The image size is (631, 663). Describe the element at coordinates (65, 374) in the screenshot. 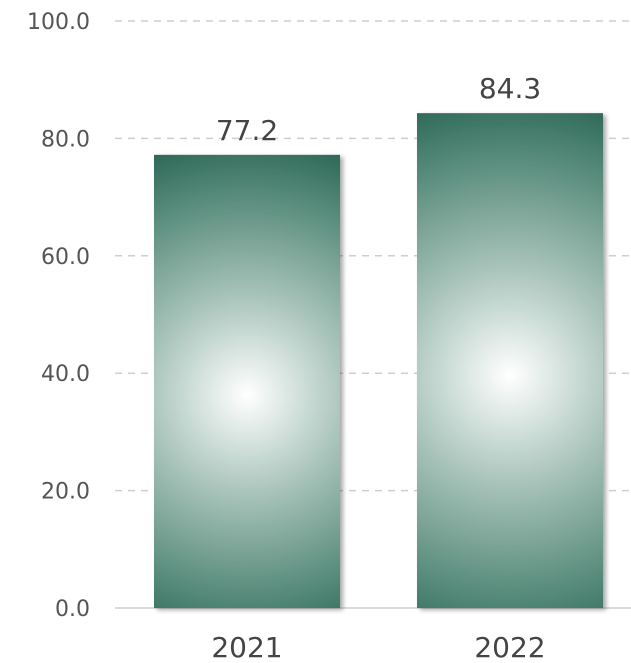

I see `y-tick-label: 40.0` at that location.